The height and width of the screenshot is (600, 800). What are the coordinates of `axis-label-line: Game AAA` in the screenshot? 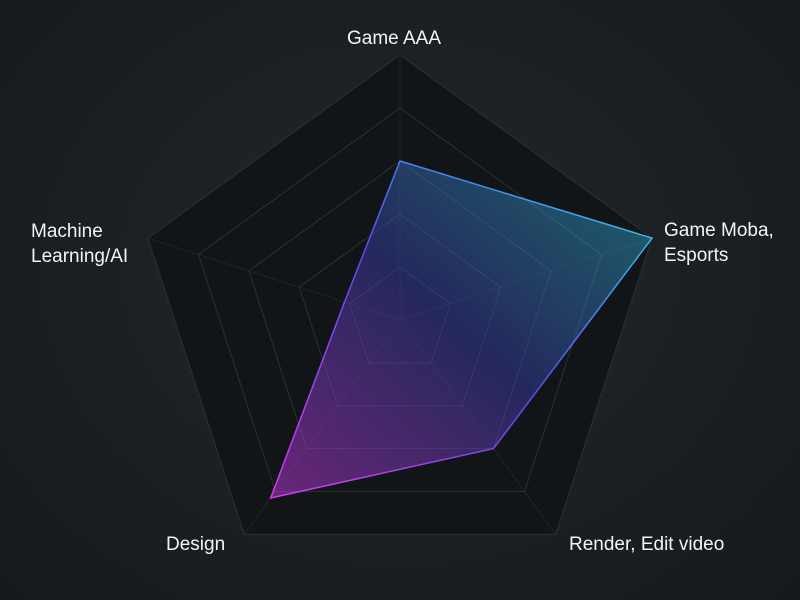 It's located at (394, 38).